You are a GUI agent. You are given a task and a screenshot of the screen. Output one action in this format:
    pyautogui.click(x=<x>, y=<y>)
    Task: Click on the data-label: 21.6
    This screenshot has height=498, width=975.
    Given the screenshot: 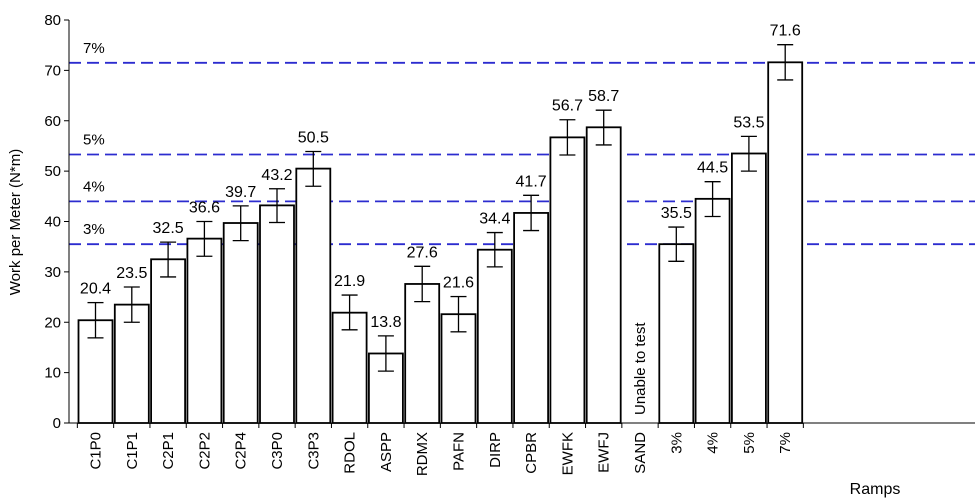 What is the action you would take?
    pyautogui.click(x=458, y=283)
    